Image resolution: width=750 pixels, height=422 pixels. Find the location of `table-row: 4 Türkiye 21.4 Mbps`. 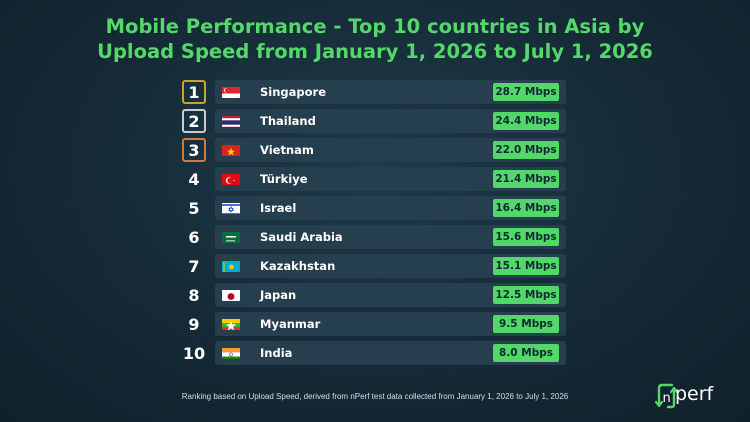

table-row: 4 Türkiye 21.4 Mbps is located at coordinates (375, 179).